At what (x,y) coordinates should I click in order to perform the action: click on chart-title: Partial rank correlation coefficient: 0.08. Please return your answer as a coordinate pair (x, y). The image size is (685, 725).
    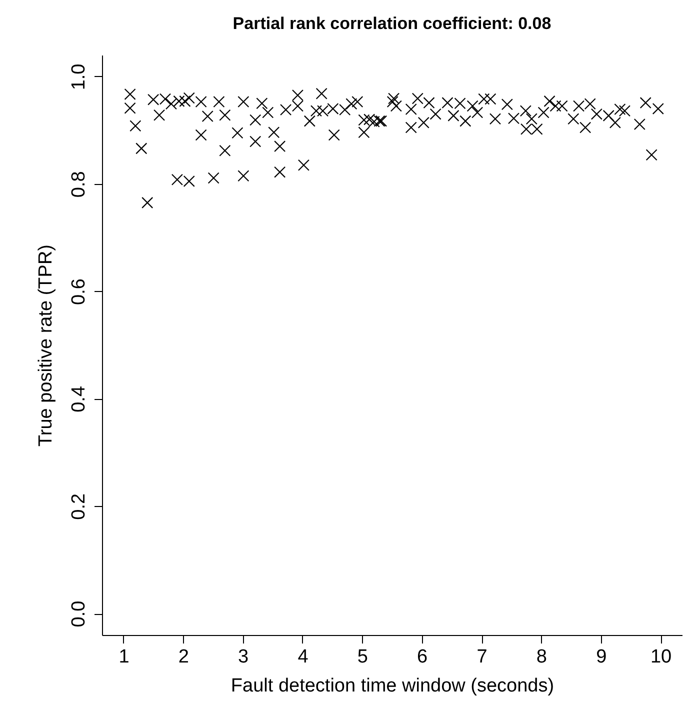
    Looking at the image, I should click on (392, 23).